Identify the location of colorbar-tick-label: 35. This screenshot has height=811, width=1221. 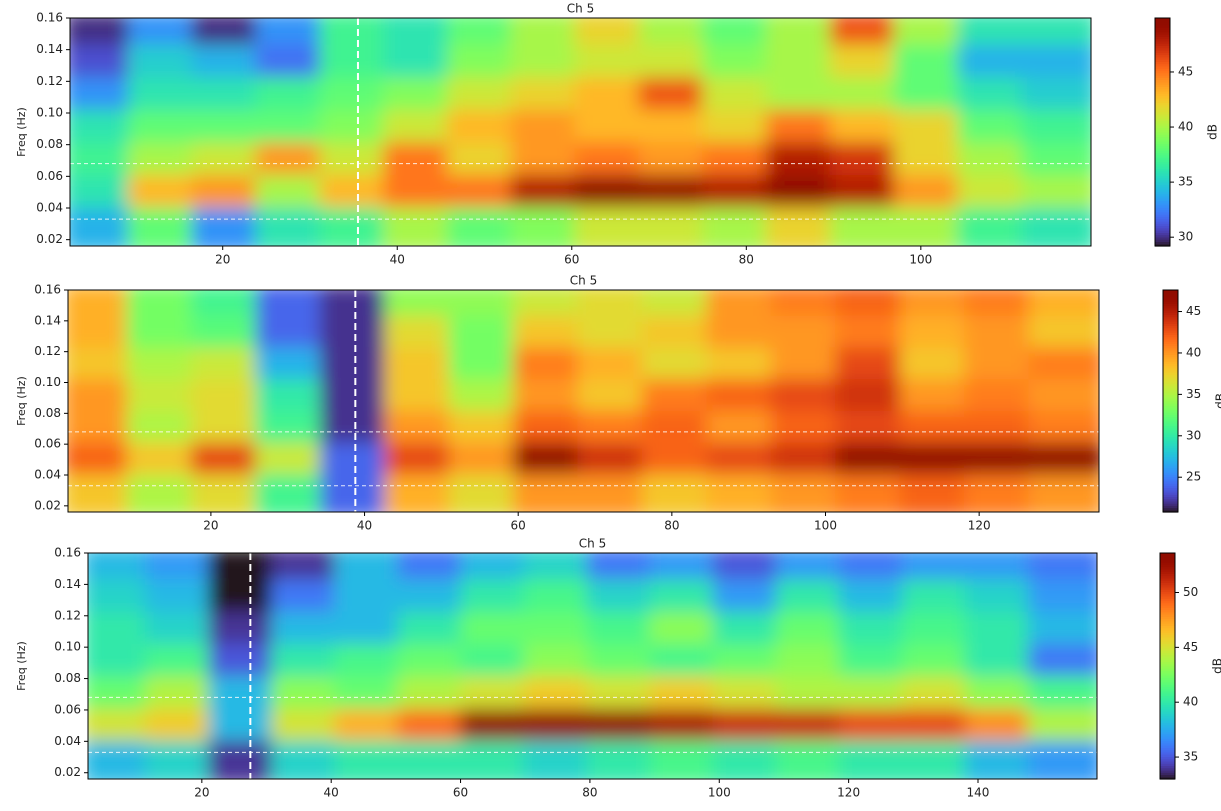
(1193, 394).